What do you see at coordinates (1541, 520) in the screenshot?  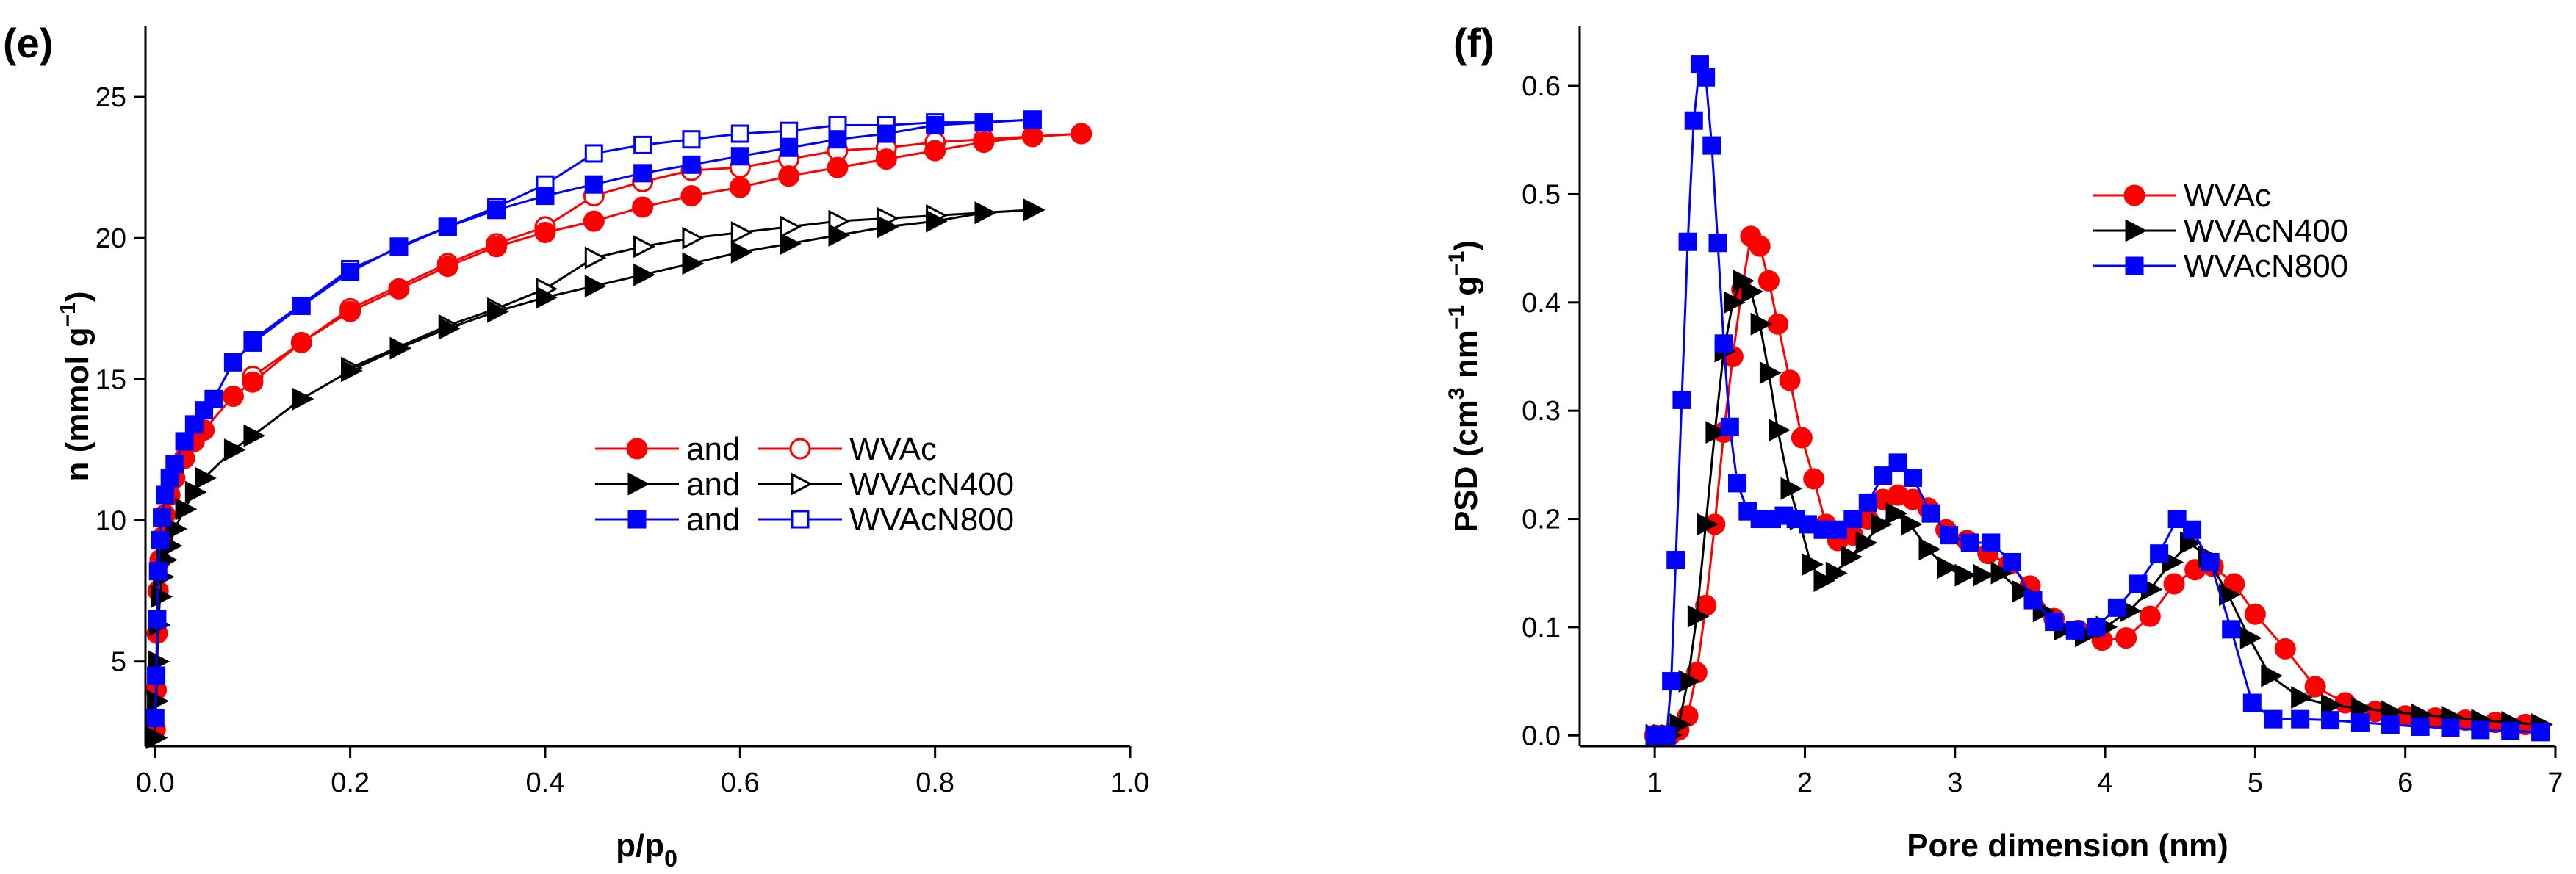 I see `panel-f-y-tick-label: 0.2` at bounding box center [1541, 520].